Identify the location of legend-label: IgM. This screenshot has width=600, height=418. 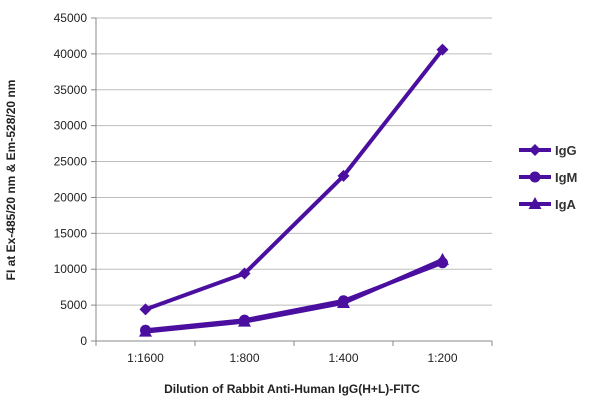
(566, 177).